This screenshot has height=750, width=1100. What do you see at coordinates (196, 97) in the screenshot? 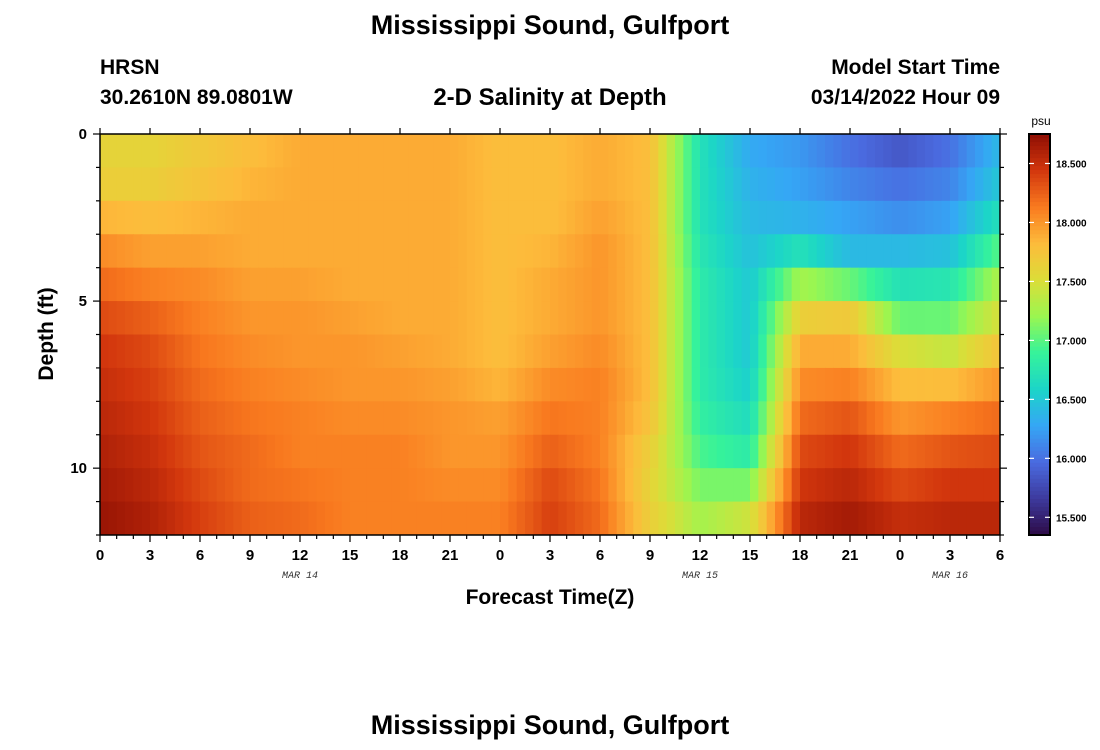
I see `station-coords: 30.2610N 89.0801W` at bounding box center [196, 97].